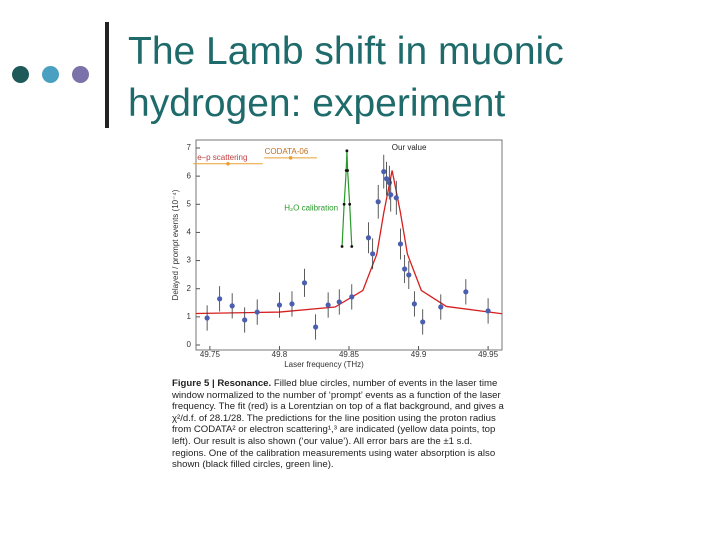  Describe the element at coordinates (409, 147) in the screenshot. I see `annotation: Our value` at that location.